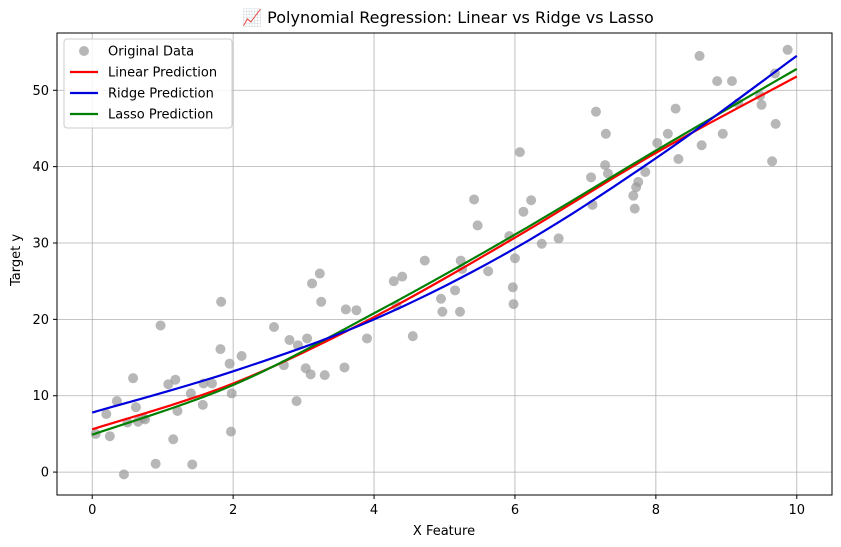  I want to click on x-tick-label: 2, so click(233, 510).